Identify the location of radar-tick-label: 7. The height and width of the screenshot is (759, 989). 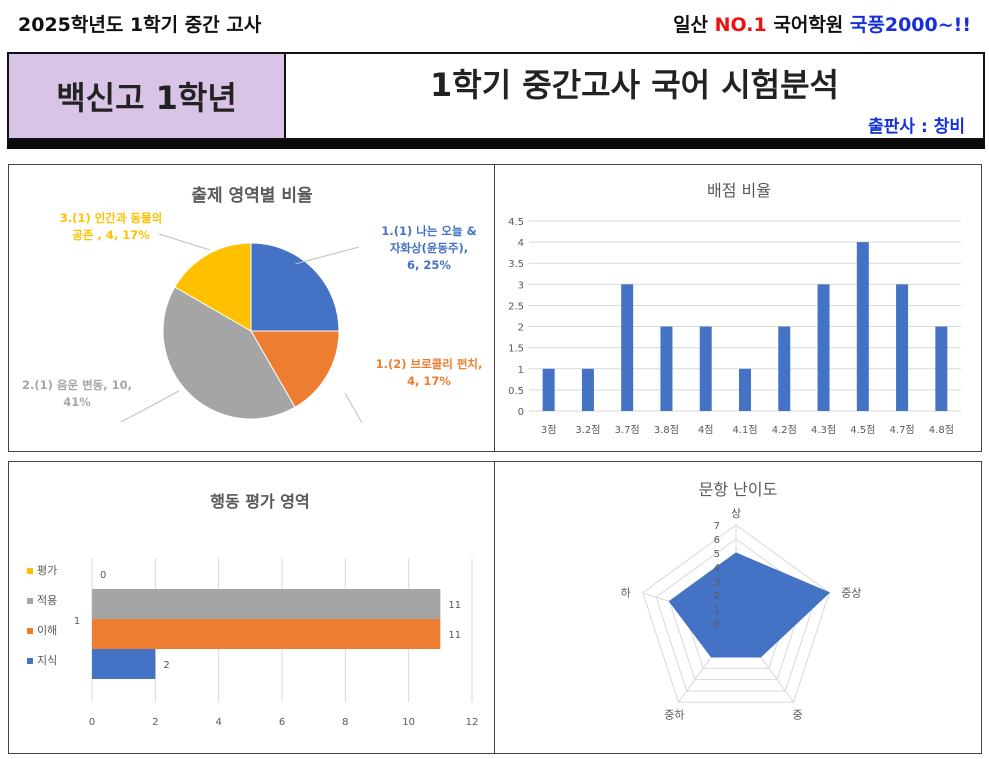
(717, 526).